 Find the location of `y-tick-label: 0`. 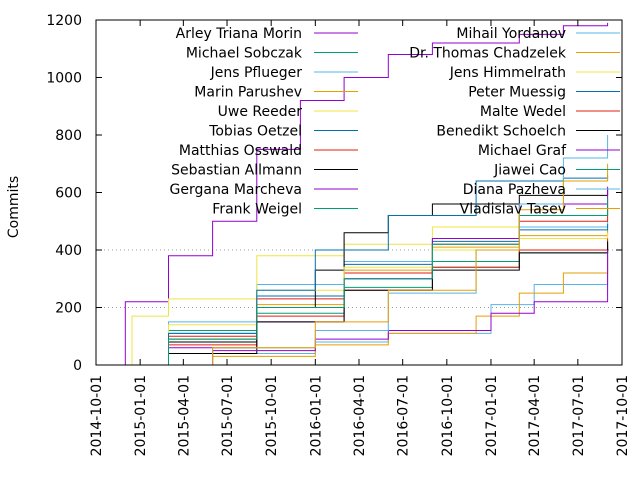

y-tick-label: 0 is located at coordinates (77, 366).